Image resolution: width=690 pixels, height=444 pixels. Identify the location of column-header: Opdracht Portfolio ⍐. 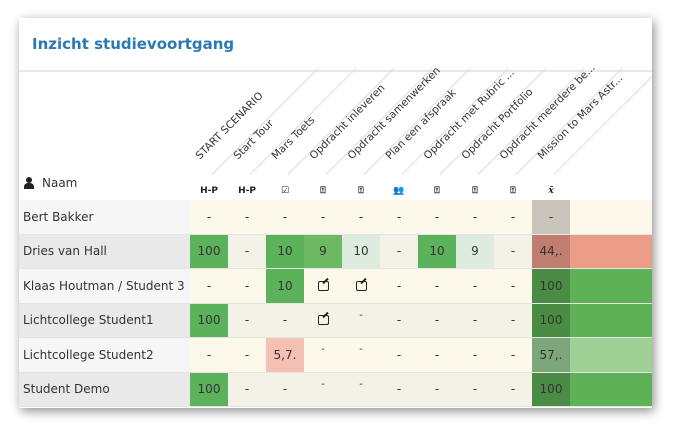
(520, 135).